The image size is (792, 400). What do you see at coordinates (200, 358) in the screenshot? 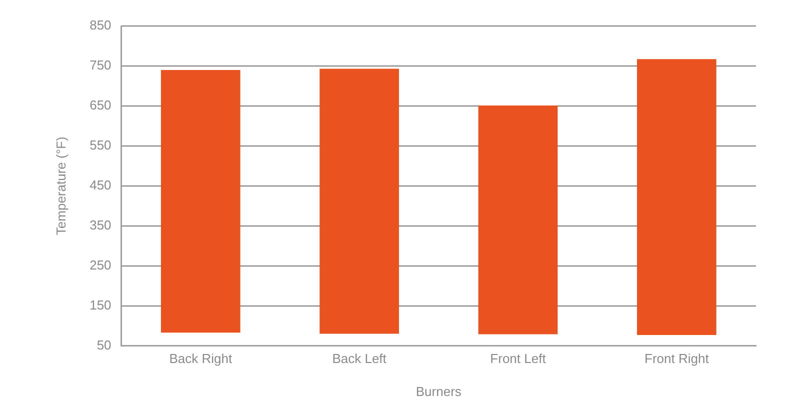
I see `x-tick-label: Back Right` at bounding box center [200, 358].